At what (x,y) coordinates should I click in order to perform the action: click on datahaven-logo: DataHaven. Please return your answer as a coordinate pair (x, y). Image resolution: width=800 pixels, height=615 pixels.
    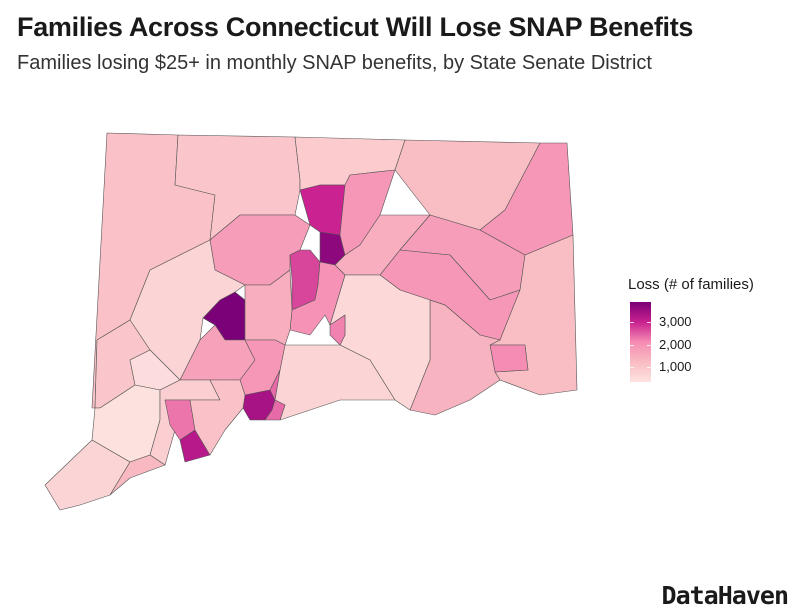
    Looking at the image, I should click on (725, 595).